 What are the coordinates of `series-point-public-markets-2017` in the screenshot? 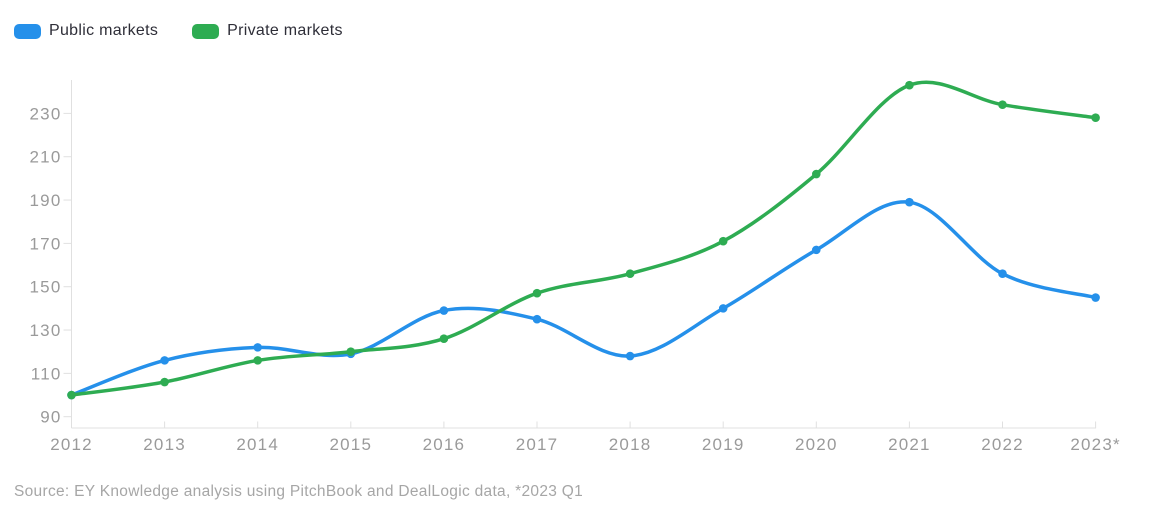 It's located at (537, 319).